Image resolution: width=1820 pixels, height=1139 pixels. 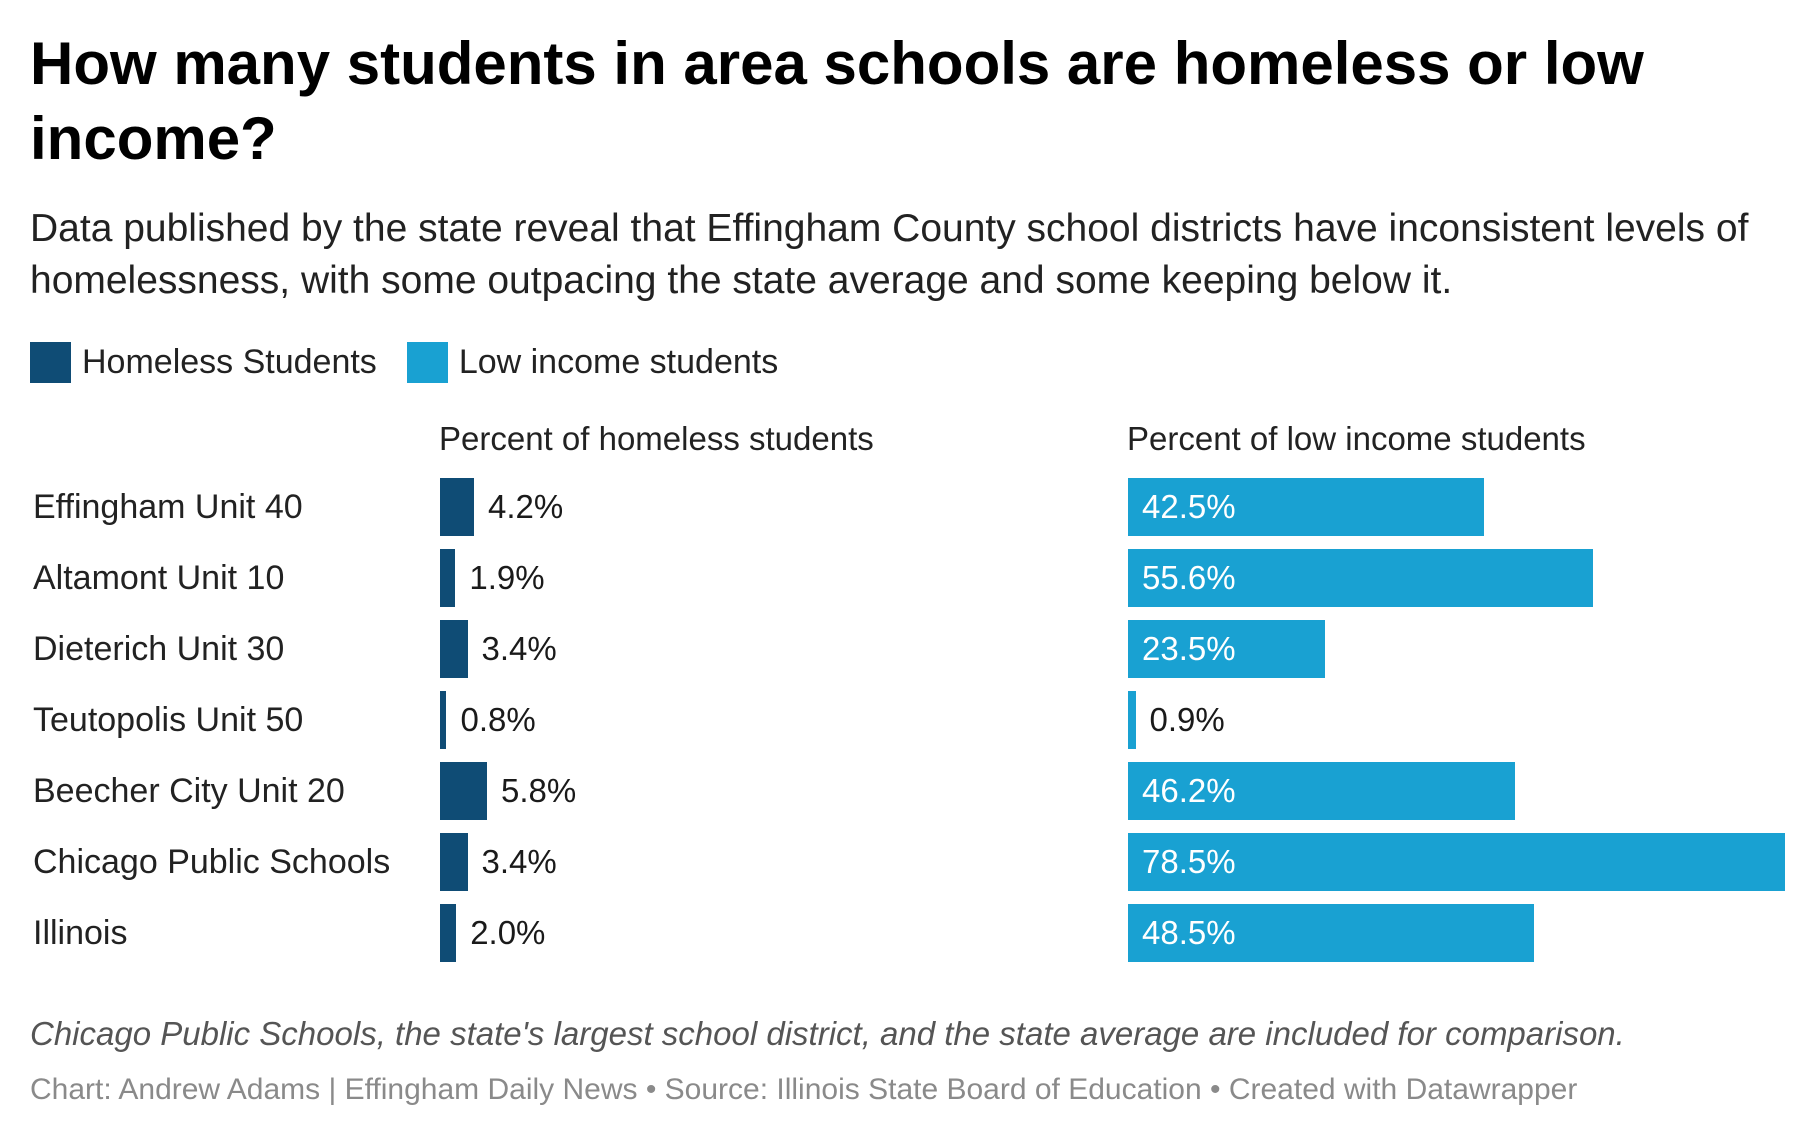 I want to click on row-label: Teutopolis Unit 50, so click(x=168, y=720).